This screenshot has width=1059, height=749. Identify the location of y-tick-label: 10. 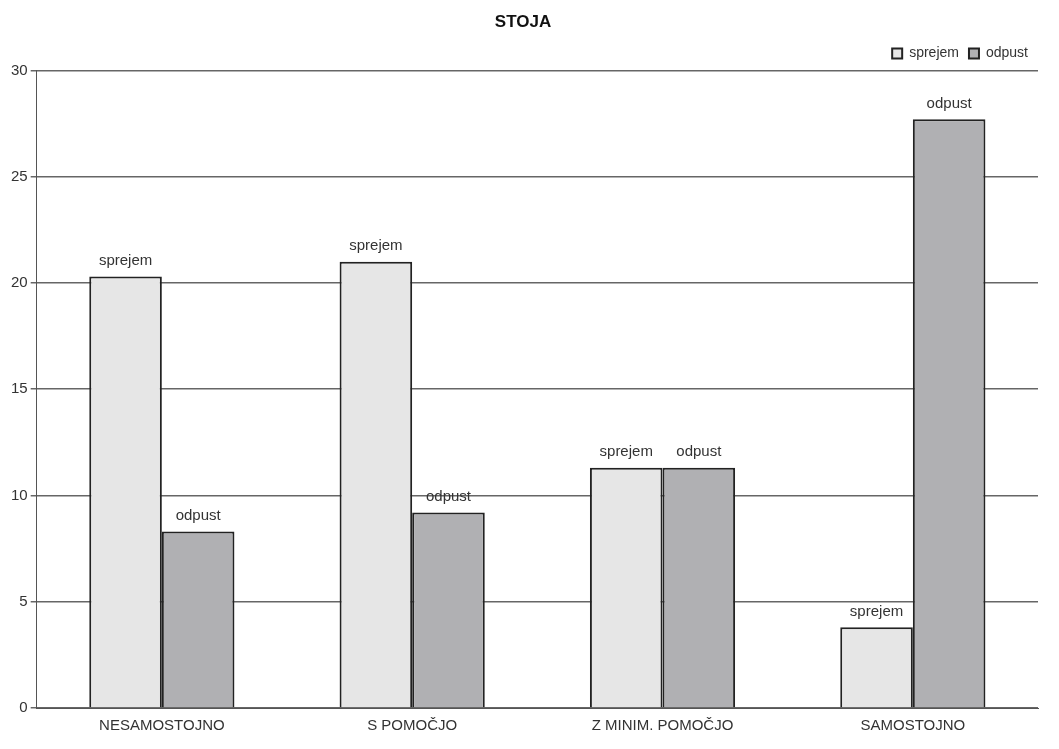
(19, 494).